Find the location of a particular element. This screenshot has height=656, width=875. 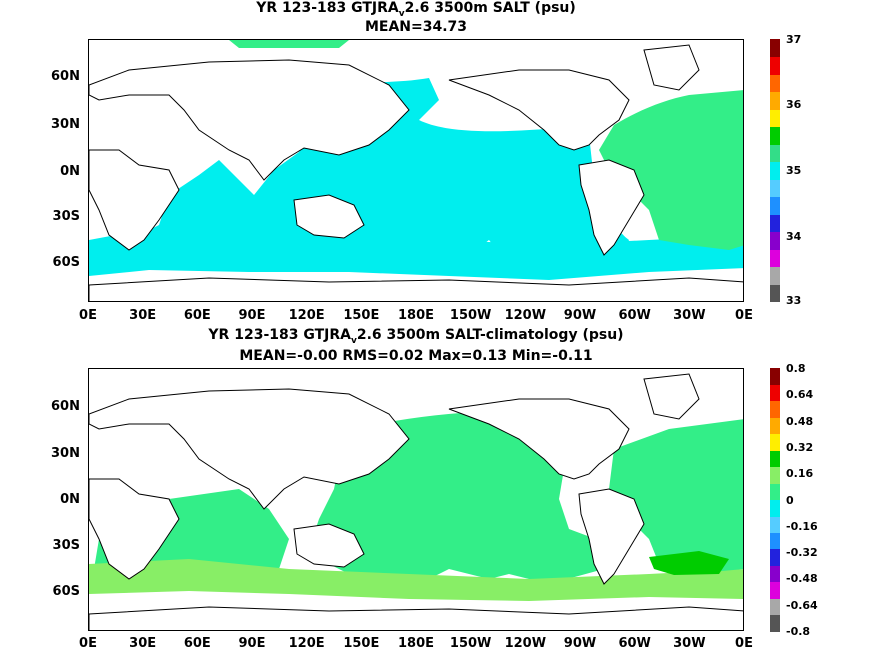

p2-cbar-label: 0.32 is located at coordinates (800, 447).